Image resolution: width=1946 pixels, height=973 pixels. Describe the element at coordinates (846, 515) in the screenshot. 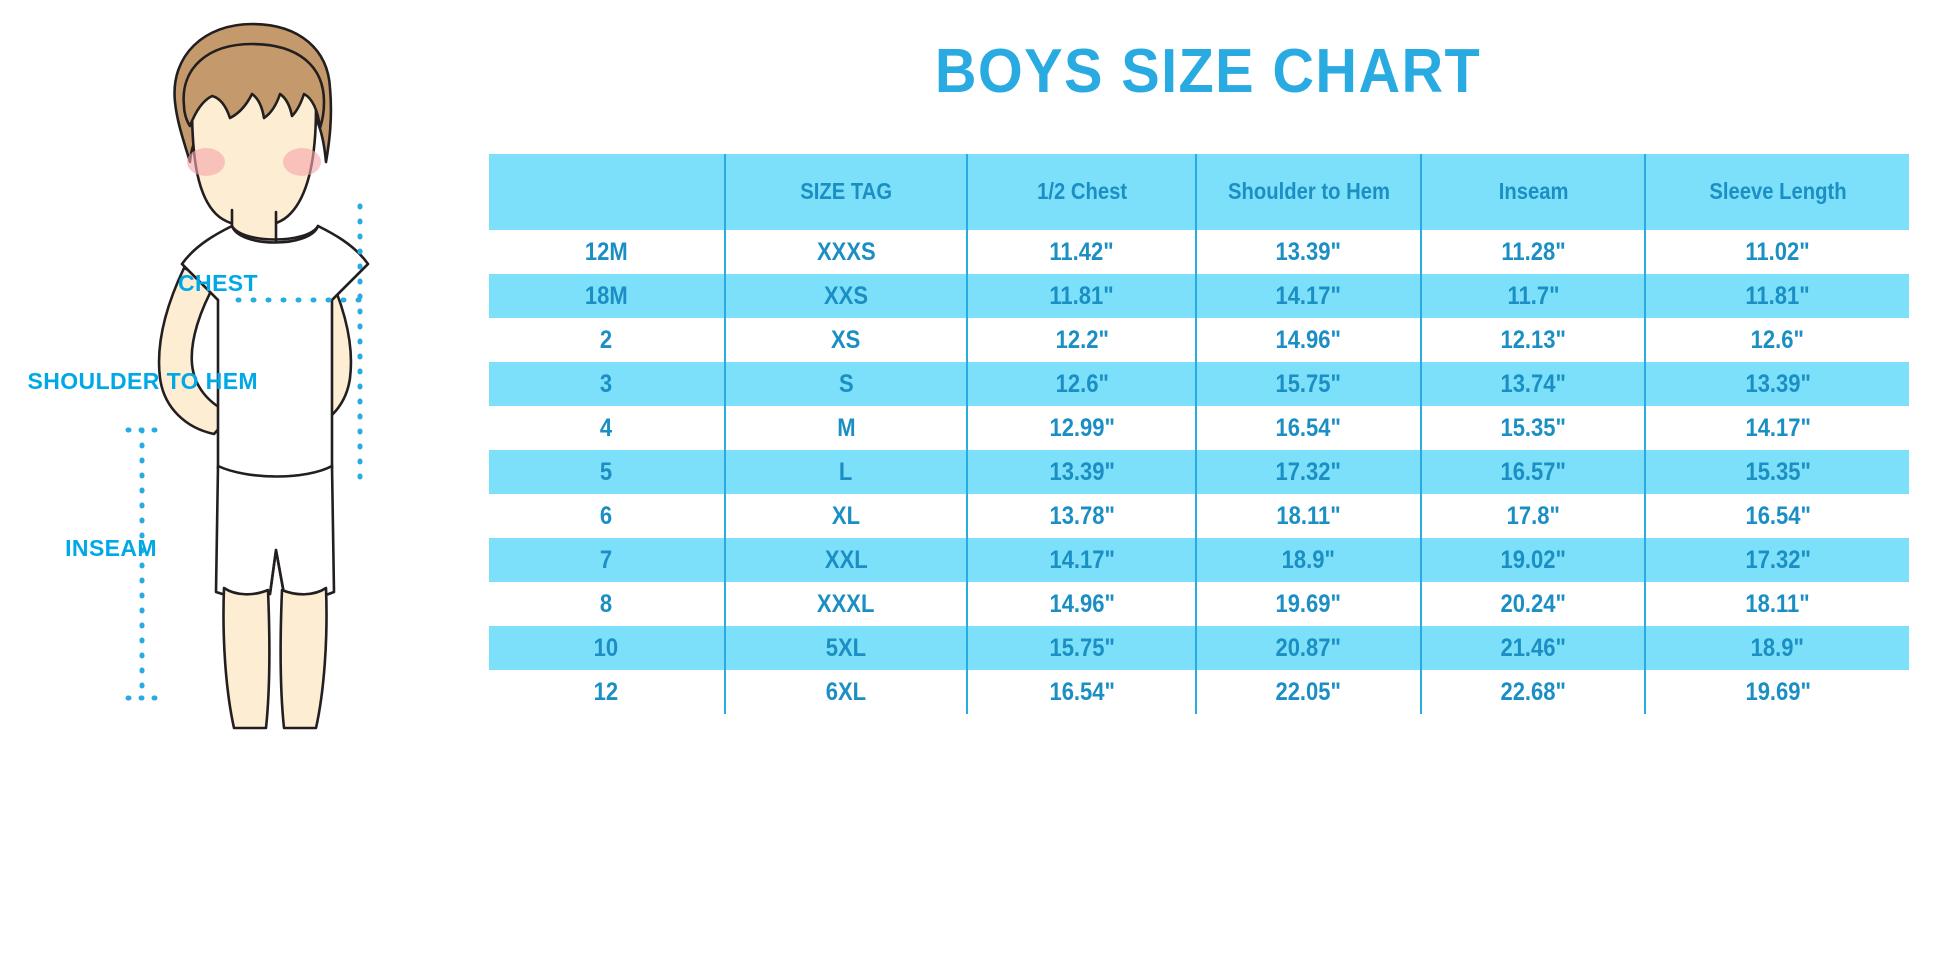

I see `cell-text: XL` at that location.